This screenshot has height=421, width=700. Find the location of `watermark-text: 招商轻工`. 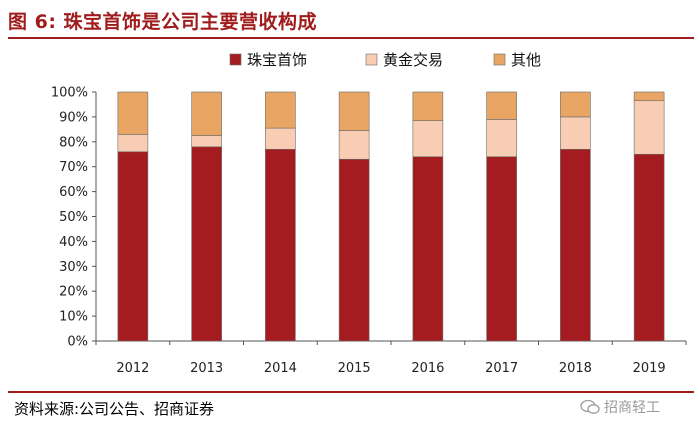

watermark-text: 招商轻工 is located at coordinates (632, 408).